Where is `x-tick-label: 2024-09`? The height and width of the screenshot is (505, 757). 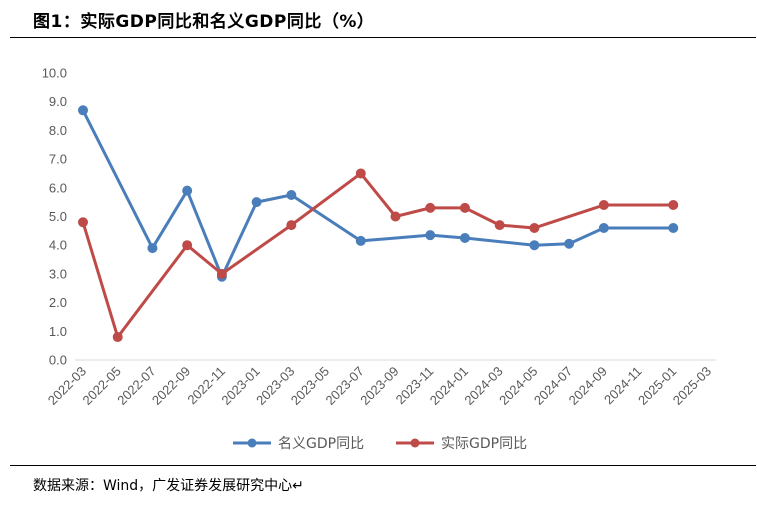 x-tick-label: 2024-09 is located at coordinates (588, 386).